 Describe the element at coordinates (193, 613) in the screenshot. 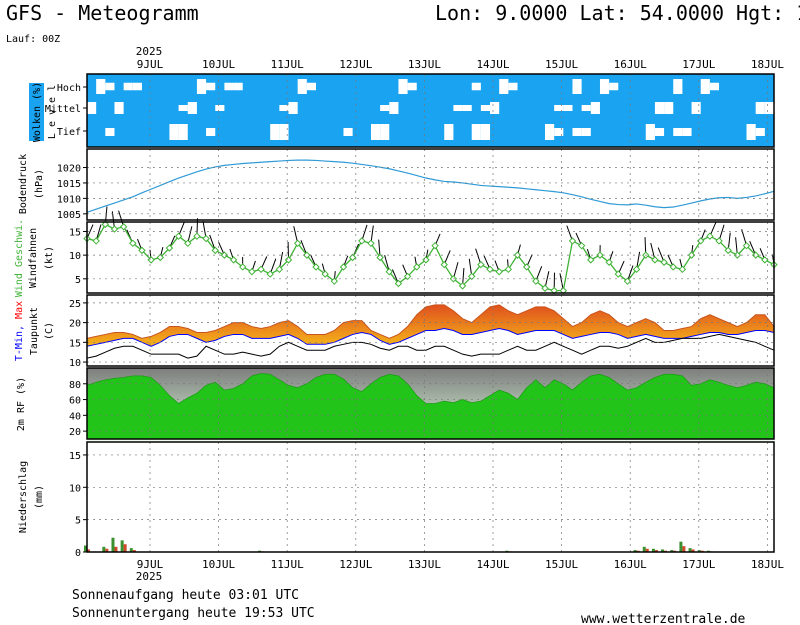

I see `sunset-text: Sonnenuntergang heute 19:53 UTC` at that location.